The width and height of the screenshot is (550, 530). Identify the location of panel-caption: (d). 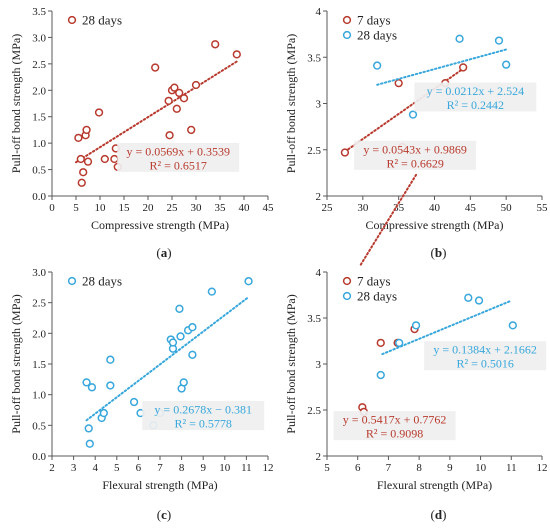
(439, 514).